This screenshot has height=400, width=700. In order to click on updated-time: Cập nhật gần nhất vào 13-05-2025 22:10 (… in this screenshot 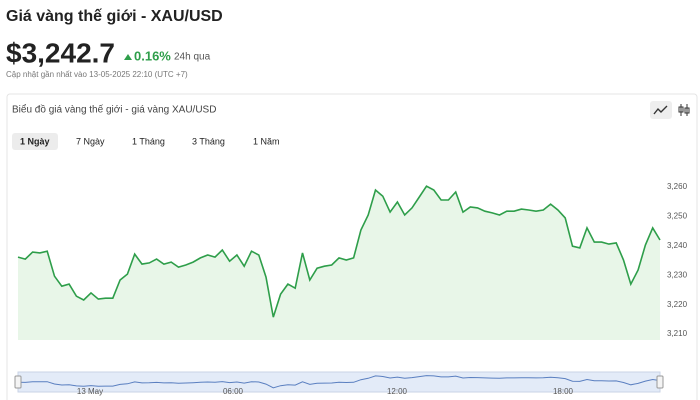, I will do `click(97, 74)`.